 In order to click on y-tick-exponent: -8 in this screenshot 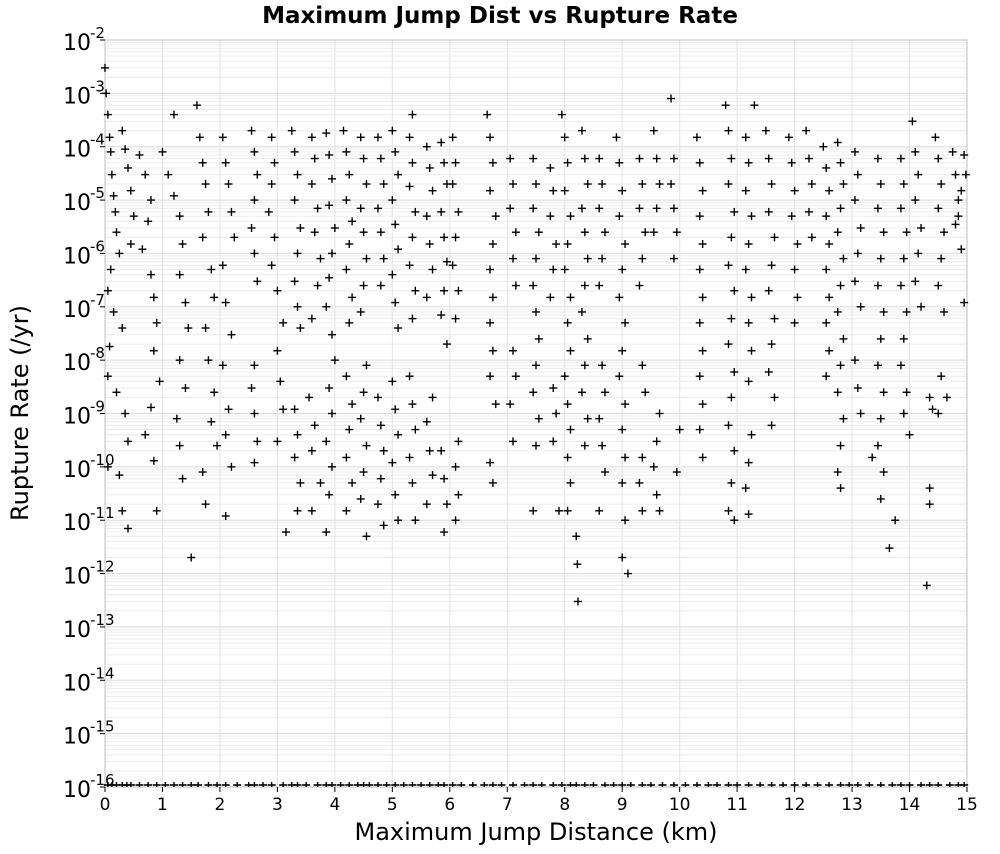, I will do `click(97, 353)`.